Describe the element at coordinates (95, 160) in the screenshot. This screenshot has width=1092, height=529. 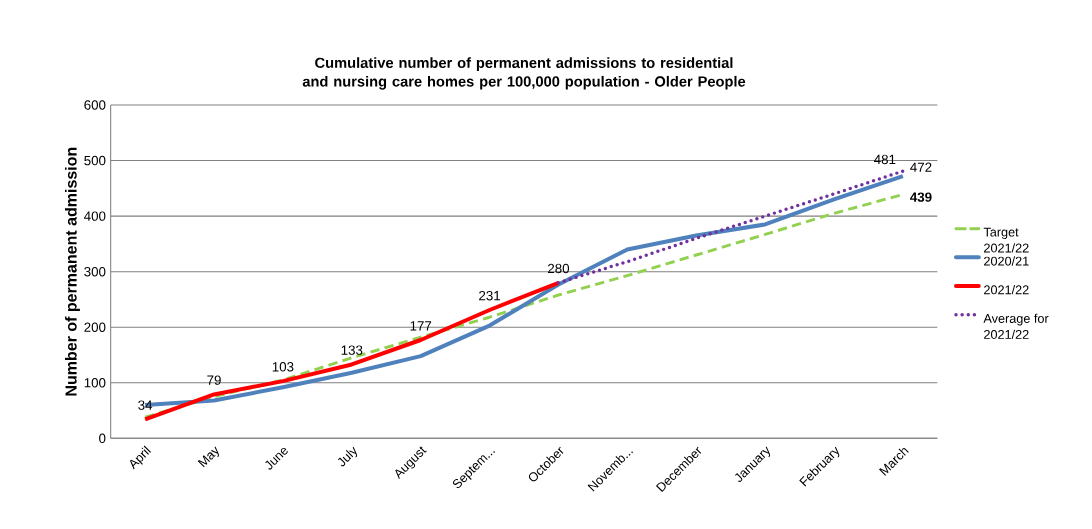
I see `y-tick-label: 500` at that location.